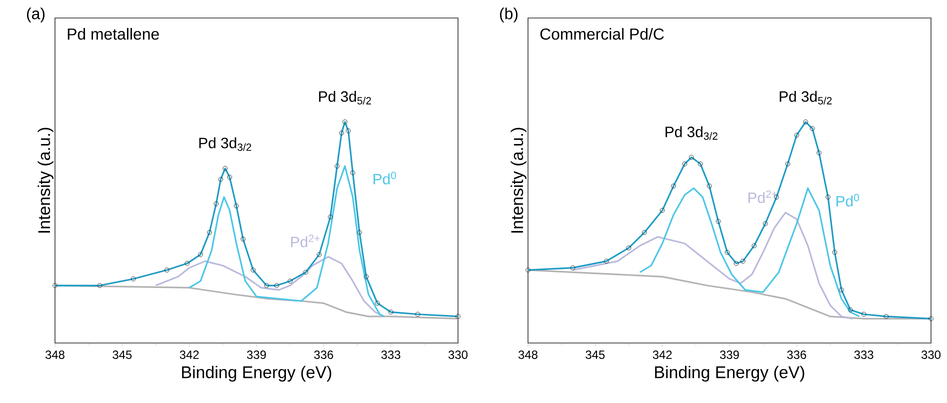 Image resolution: width=947 pixels, height=403 pixels. What do you see at coordinates (113, 34) in the screenshot?
I see `chart-title: Pd metallene` at bounding box center [113, 34].